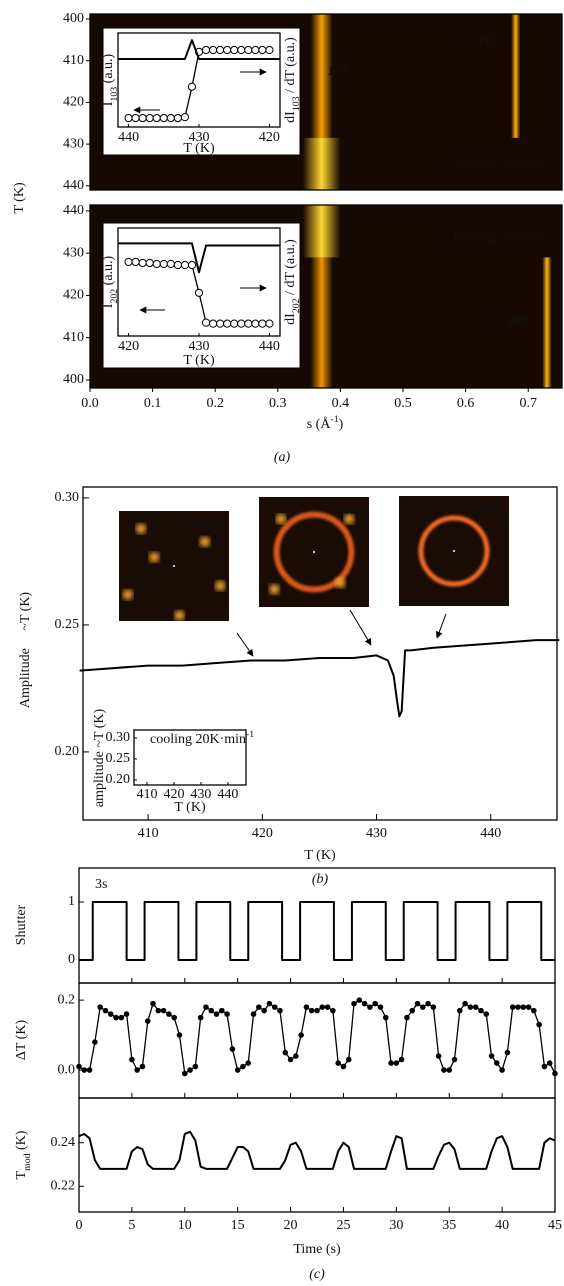 The height and width of the screenshot is (1286, 564). I want to click on x-tick-label: 420, so click(173, 794).